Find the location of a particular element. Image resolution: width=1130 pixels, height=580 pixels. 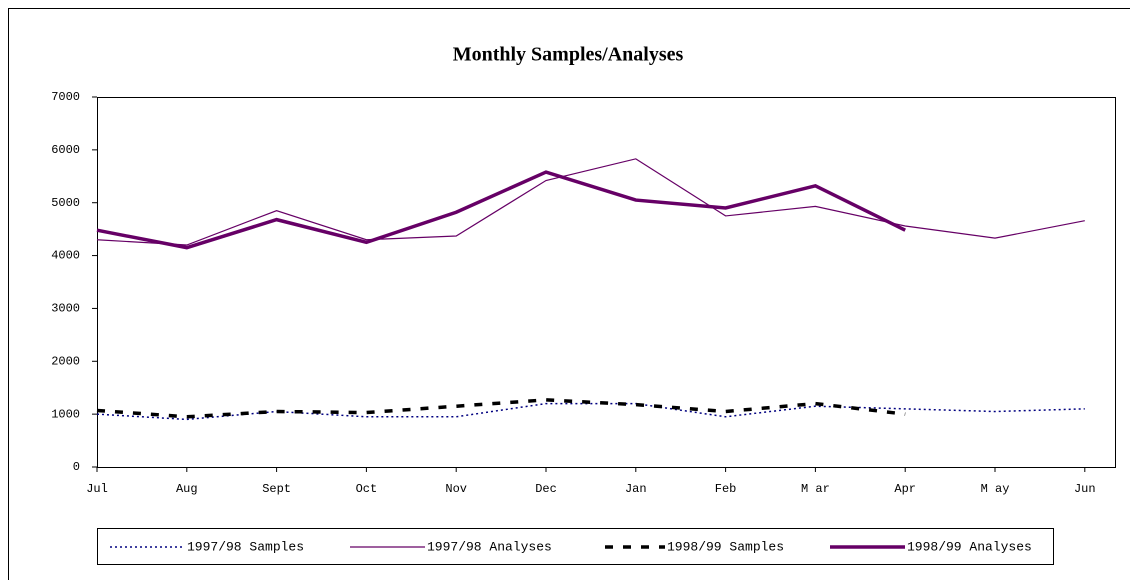

legend-label: 1998/99 Samples is located at coordinates (725, 546).